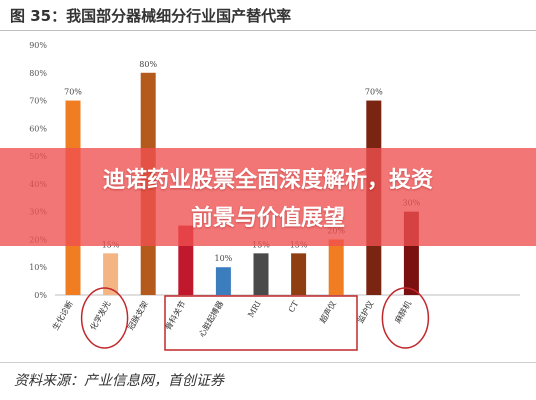  Describe the element at coordinates (224, 258) in the screenshot. I see `data-label: 10%` at that location.